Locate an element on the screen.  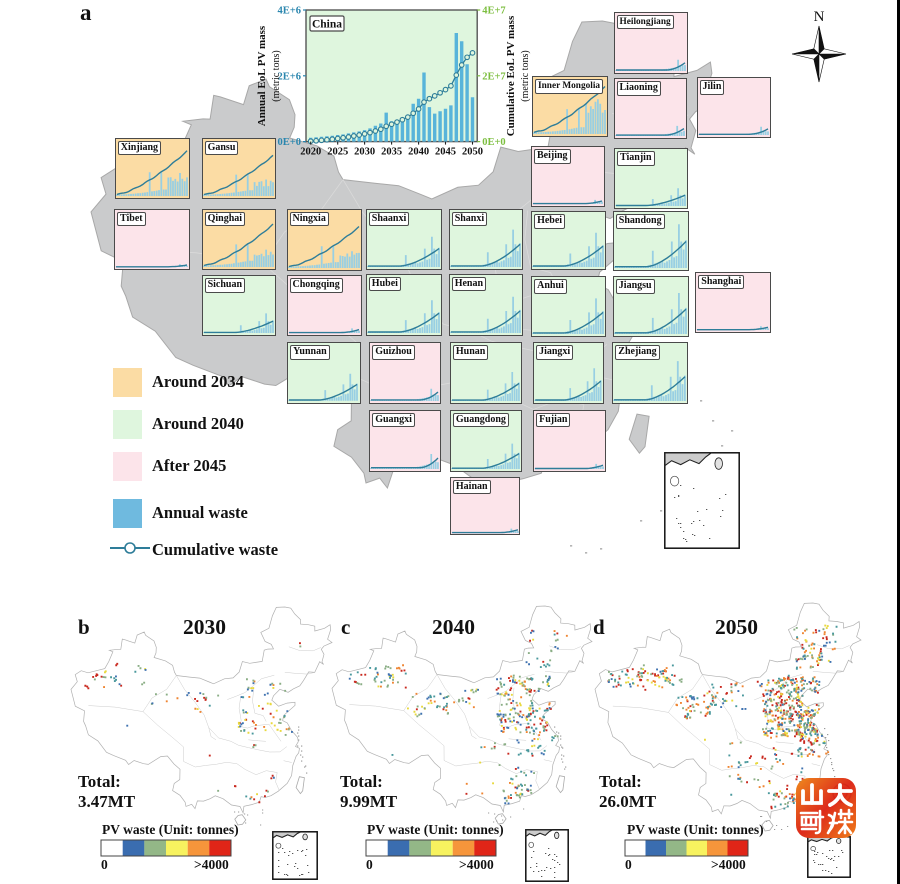
svg-text: 2E+6 is located at coordinates (290, 76).